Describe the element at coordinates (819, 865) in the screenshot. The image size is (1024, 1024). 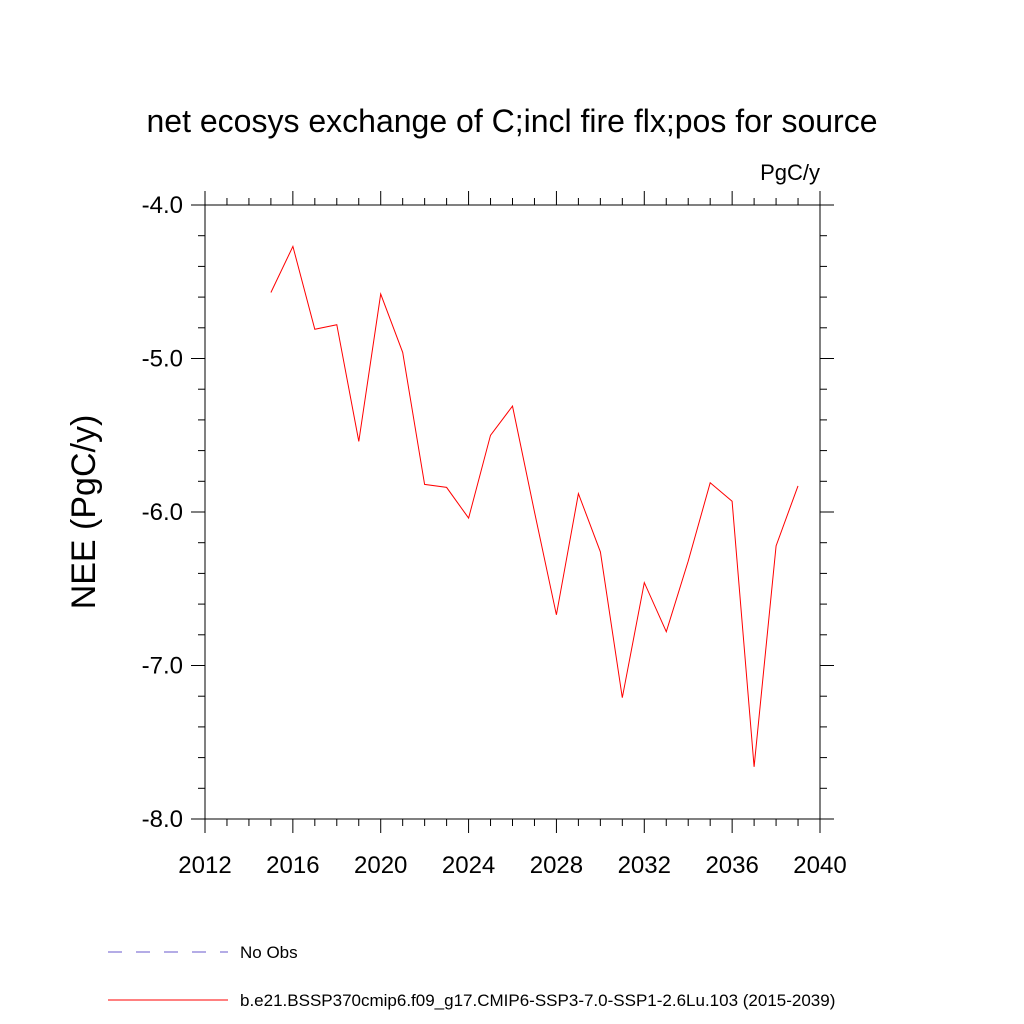
I see `x-tick-label: 2040` at that location.